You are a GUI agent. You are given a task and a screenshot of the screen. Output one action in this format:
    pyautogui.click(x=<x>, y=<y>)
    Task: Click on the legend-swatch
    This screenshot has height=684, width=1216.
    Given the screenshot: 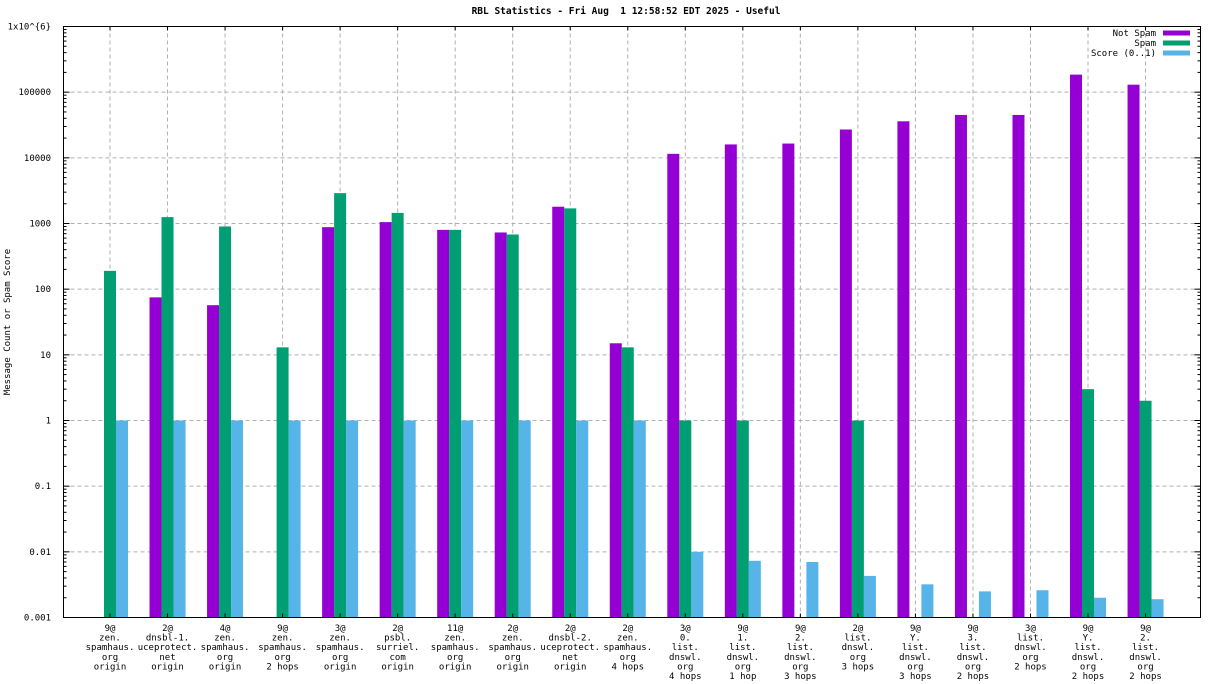 What is the action you would take?
    pyautogui.click(x=1176, y=43)
    